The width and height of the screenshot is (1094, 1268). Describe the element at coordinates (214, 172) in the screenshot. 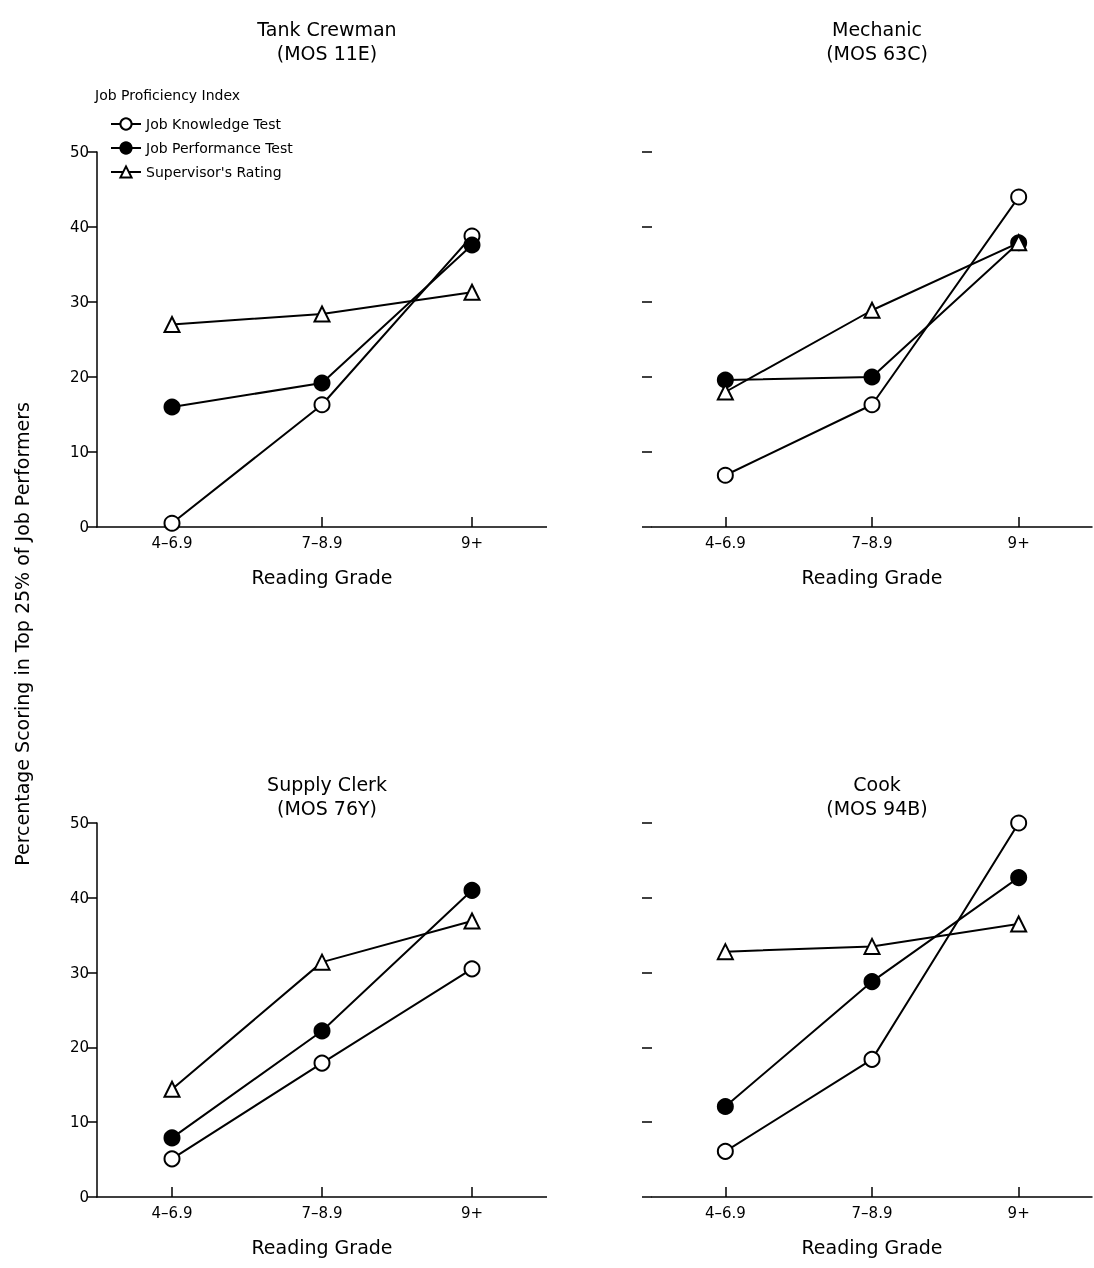

I see `legend-label: Supervisor's Rating` at that location.